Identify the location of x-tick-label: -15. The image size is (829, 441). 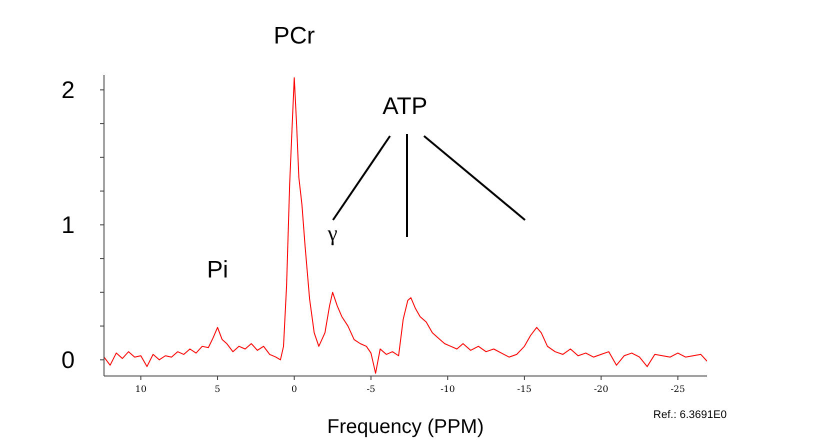
(524, 390).